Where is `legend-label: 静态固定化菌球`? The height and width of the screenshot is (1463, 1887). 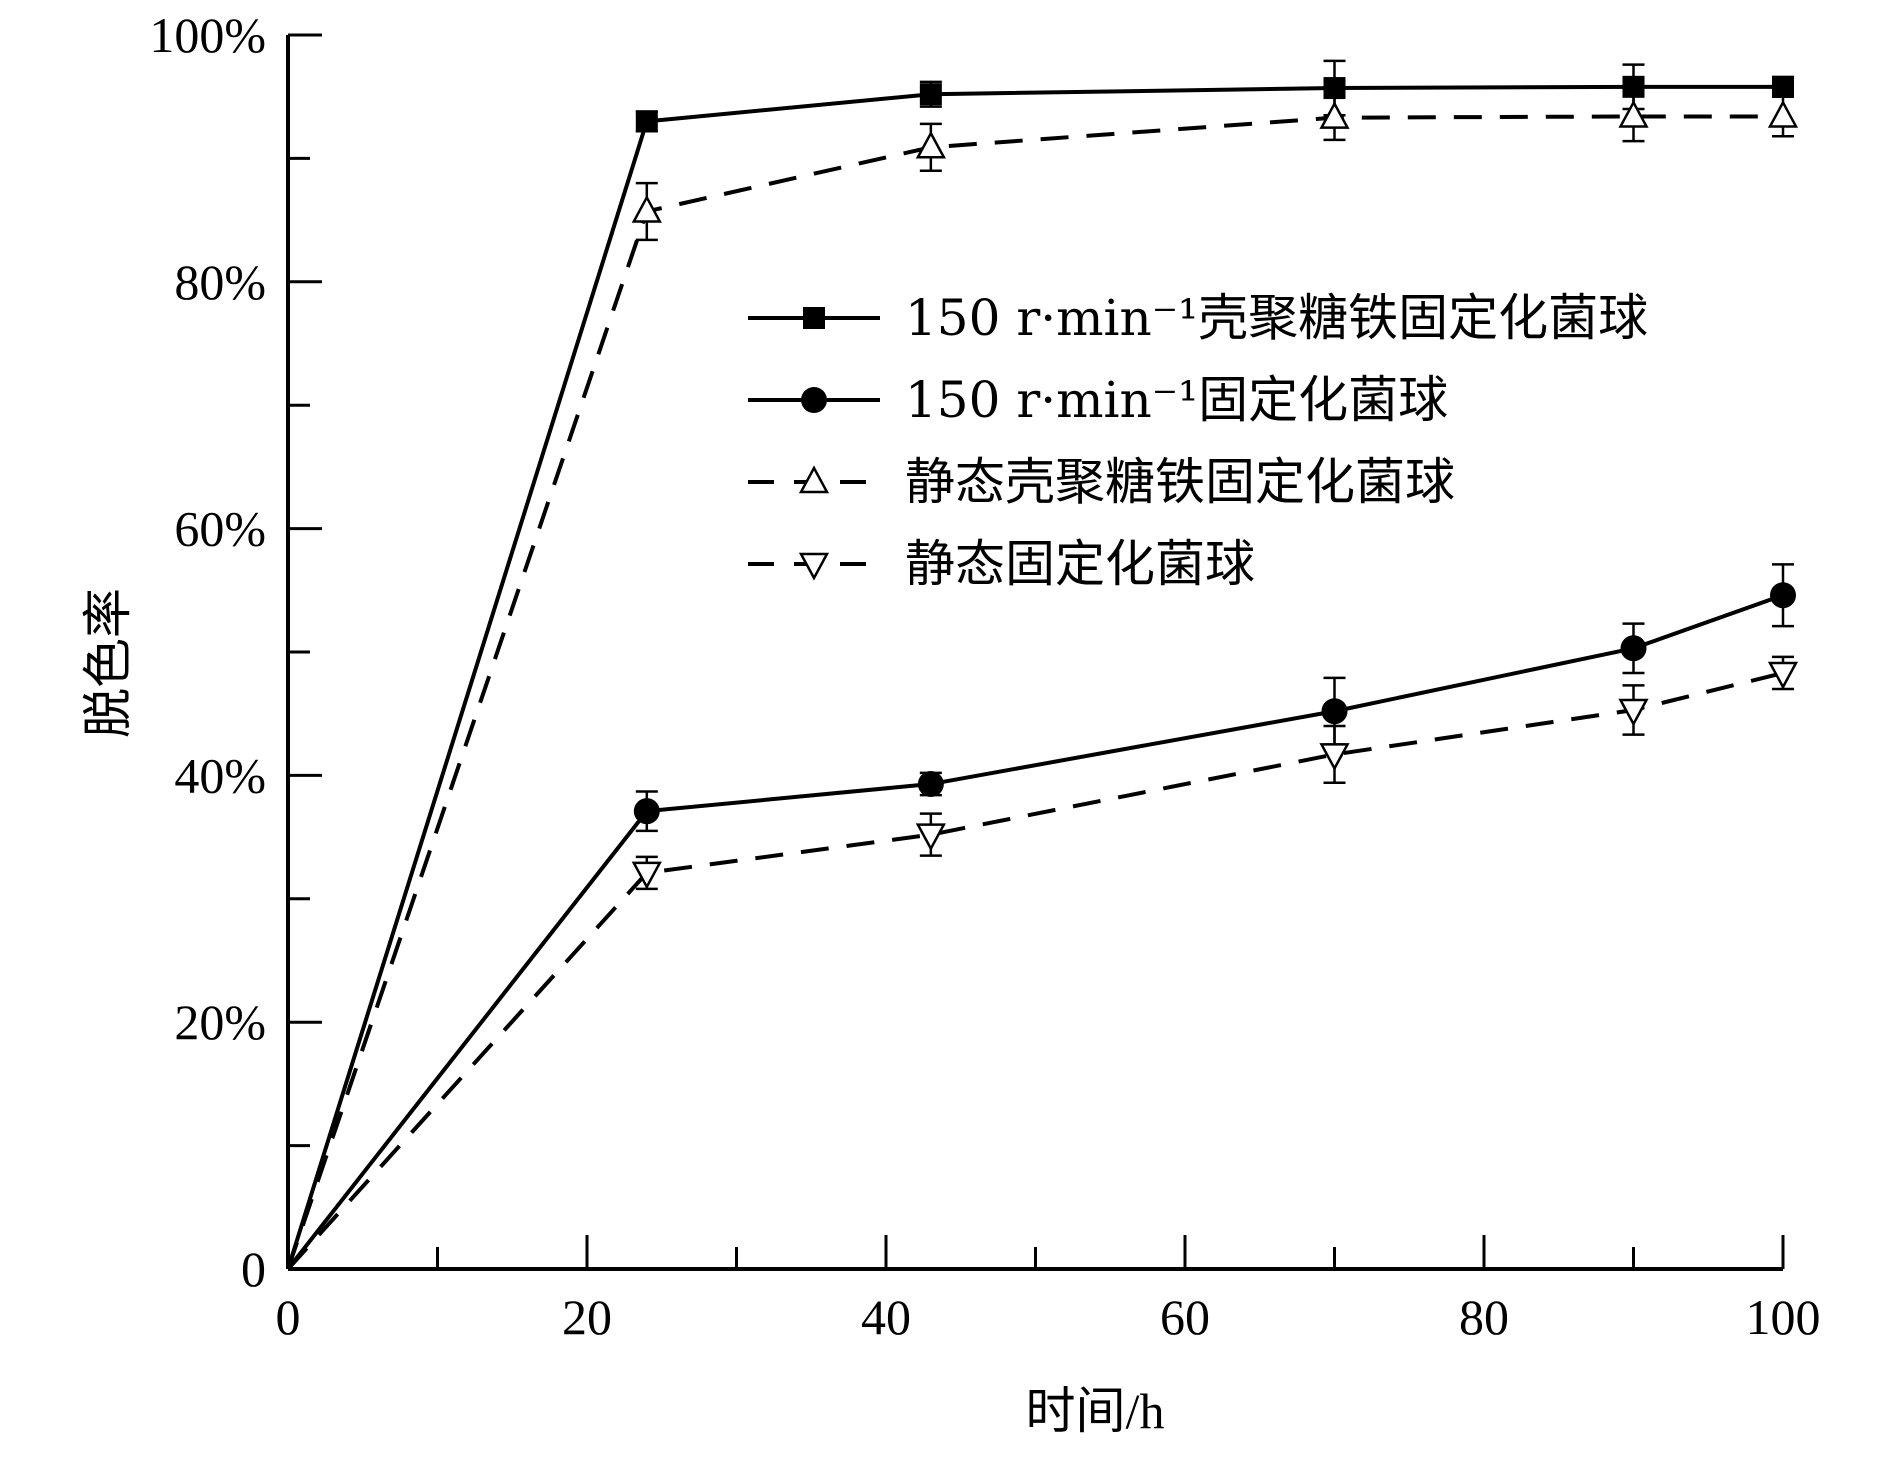 legend-label: 静态固定化菌球 is located at coordinates (1080, 564).